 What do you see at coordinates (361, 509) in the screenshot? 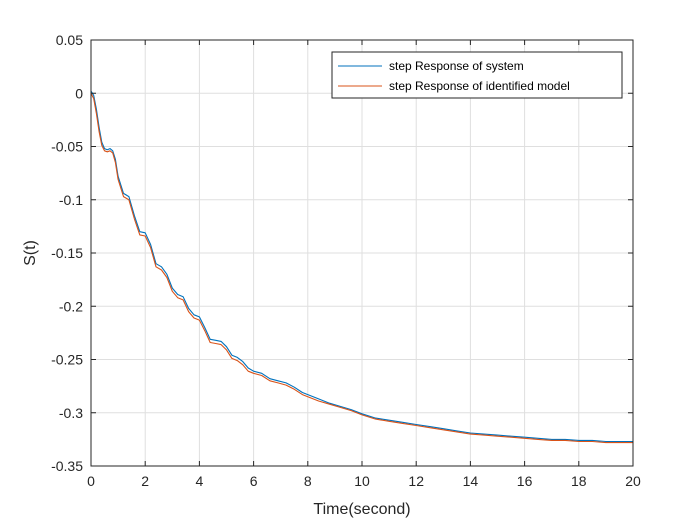
I see `x-axis-label: Time(second)` at bounding box center [361, 509].